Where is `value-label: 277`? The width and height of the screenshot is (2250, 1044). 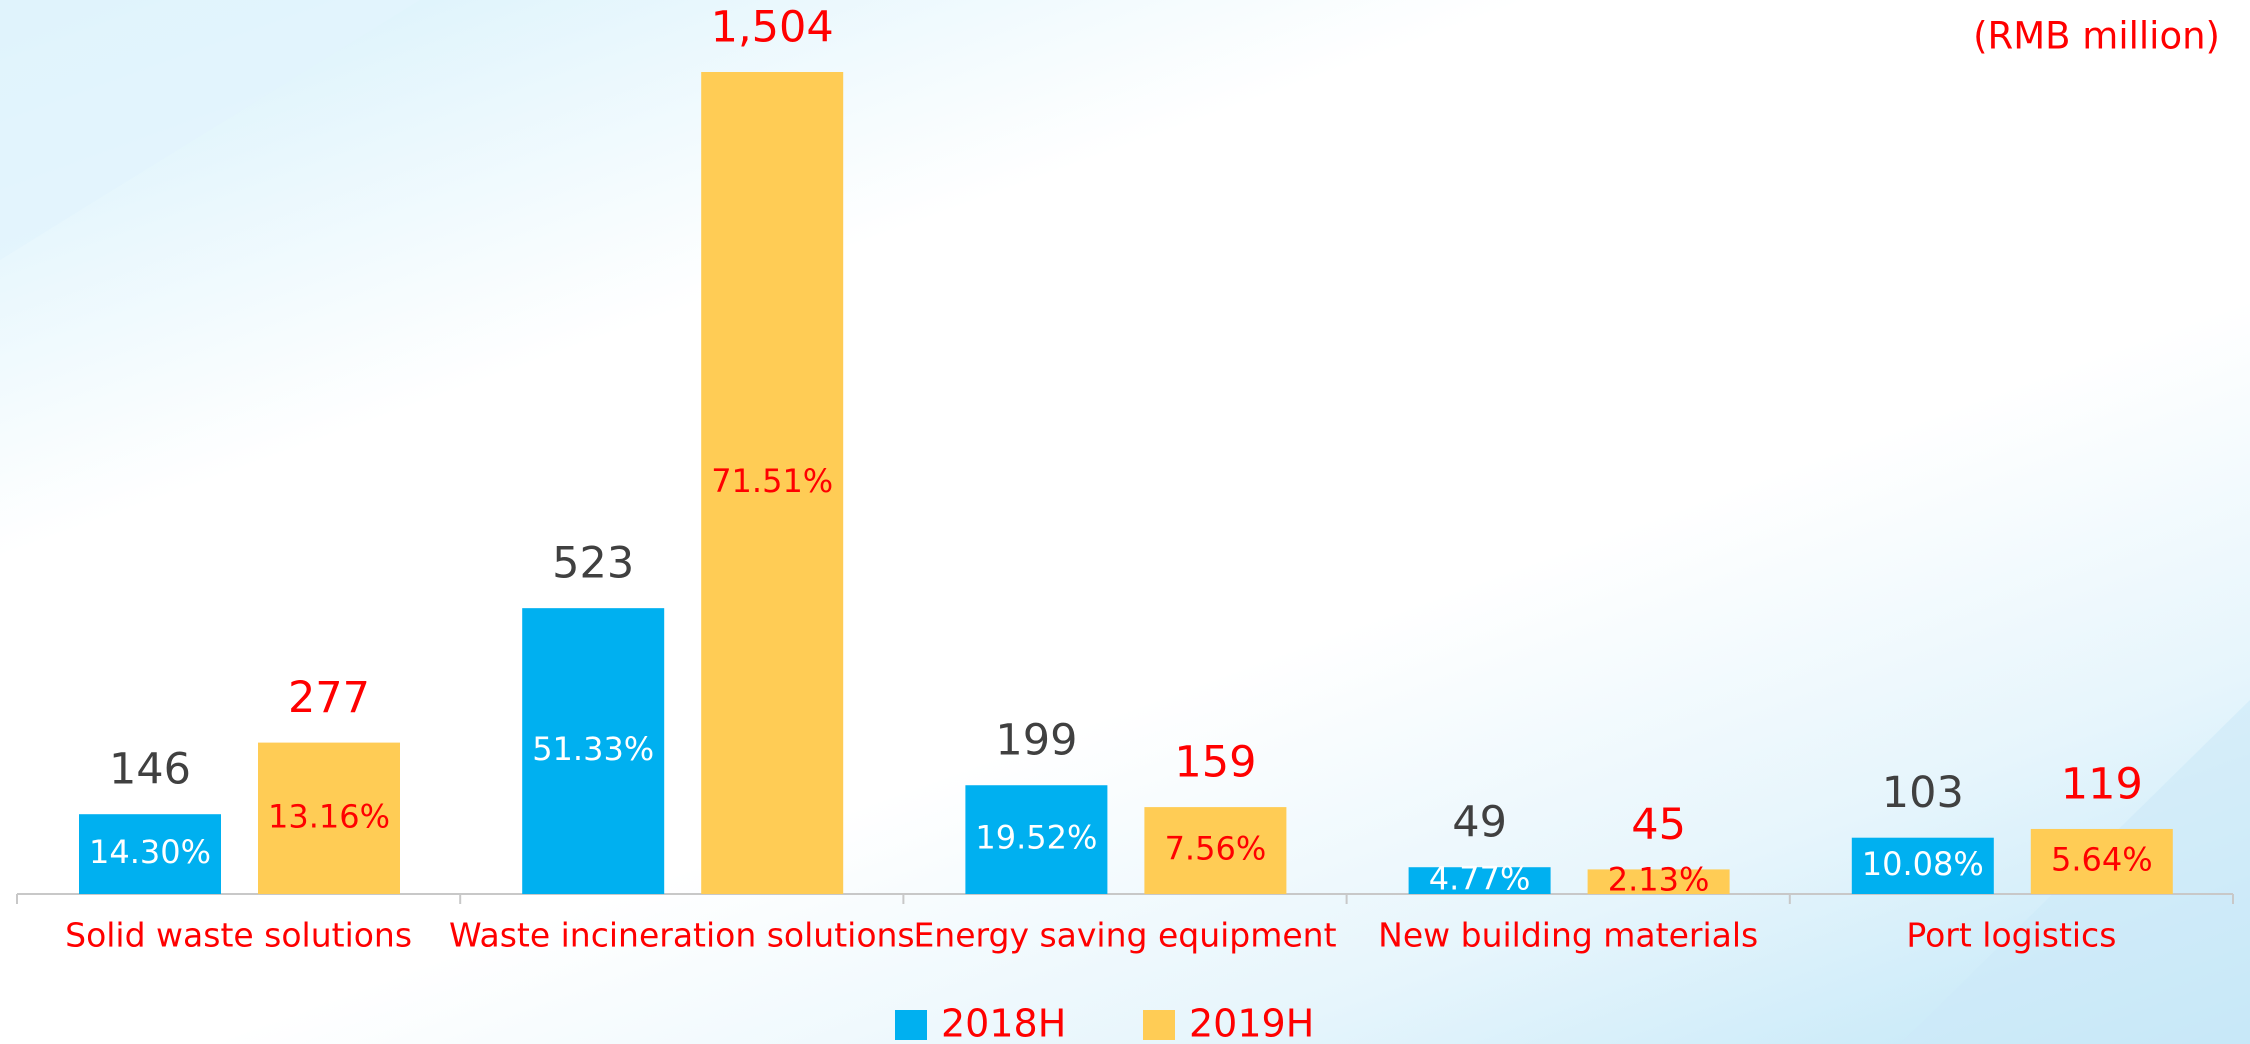 value-label: 277 is located at coordinates (329, 698).